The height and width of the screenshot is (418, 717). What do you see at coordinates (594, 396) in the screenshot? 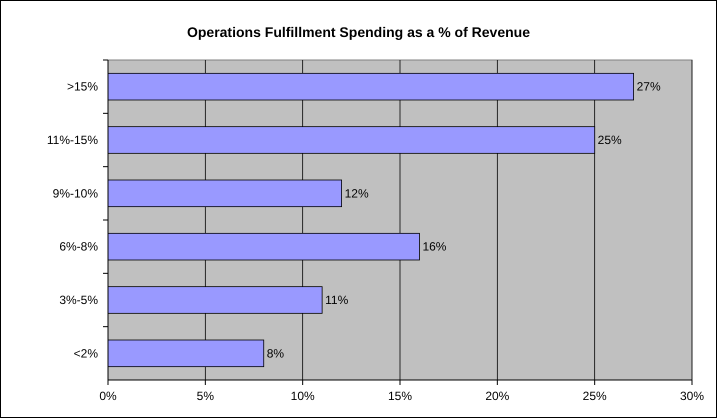
I see `x-tick-label: 25%` at bounding box center [594, 396].